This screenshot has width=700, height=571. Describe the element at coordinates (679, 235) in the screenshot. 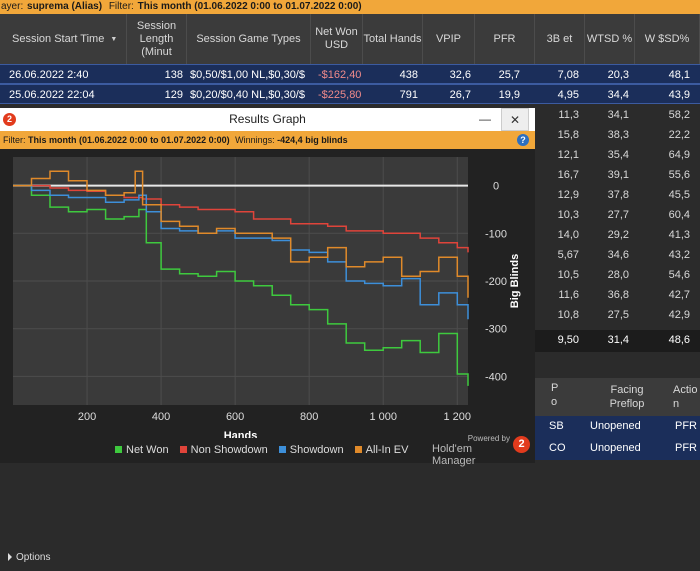

I see `cell-wsd: 41,3` at that location.